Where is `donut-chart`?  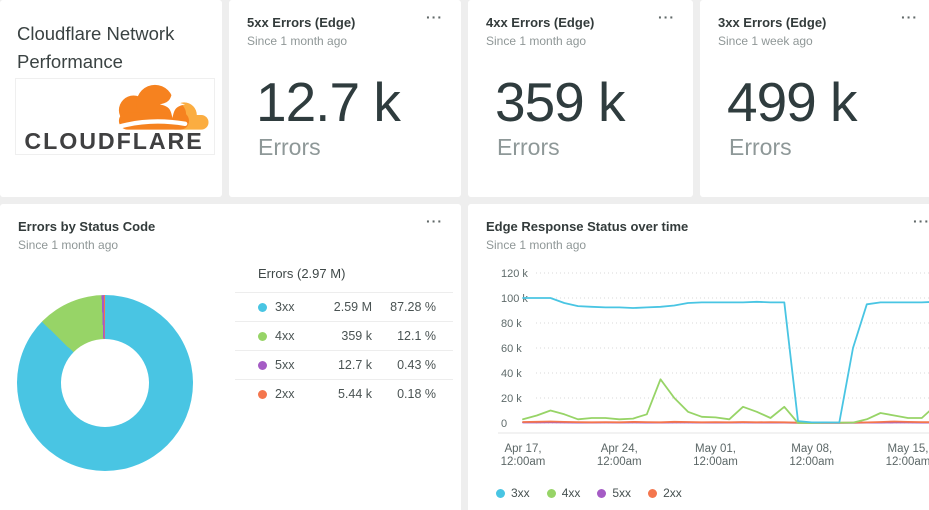
donut-chart is located at coordinates (105, 383).